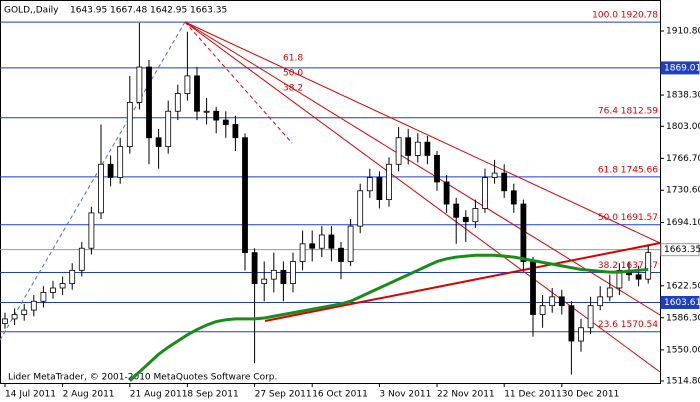  What do you see at coordinates (625, 16) in the screenshot?
I see `fib-level-label: 100.0 1920.78` at bounding box center [625, 16].